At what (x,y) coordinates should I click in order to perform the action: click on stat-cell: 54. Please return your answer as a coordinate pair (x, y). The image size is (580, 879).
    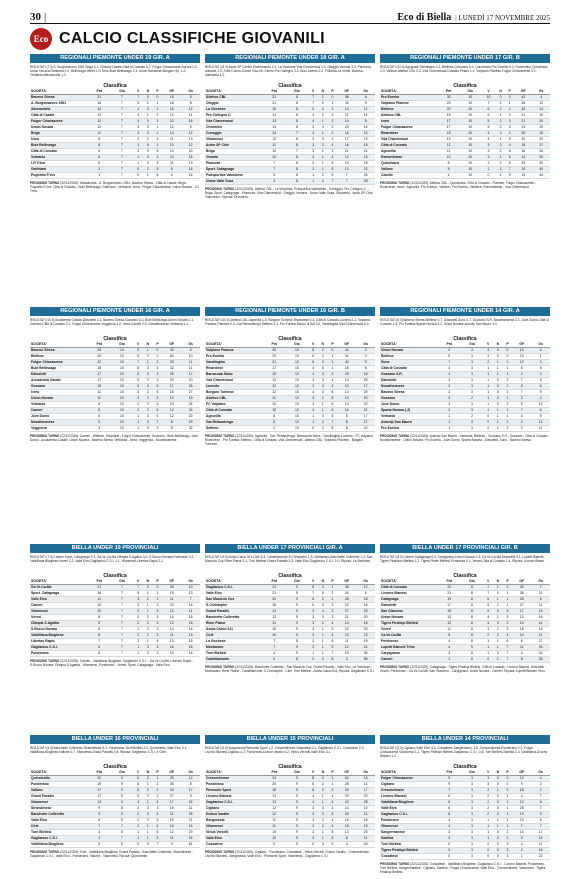
    Looking at the image, I should click on (172, 356).